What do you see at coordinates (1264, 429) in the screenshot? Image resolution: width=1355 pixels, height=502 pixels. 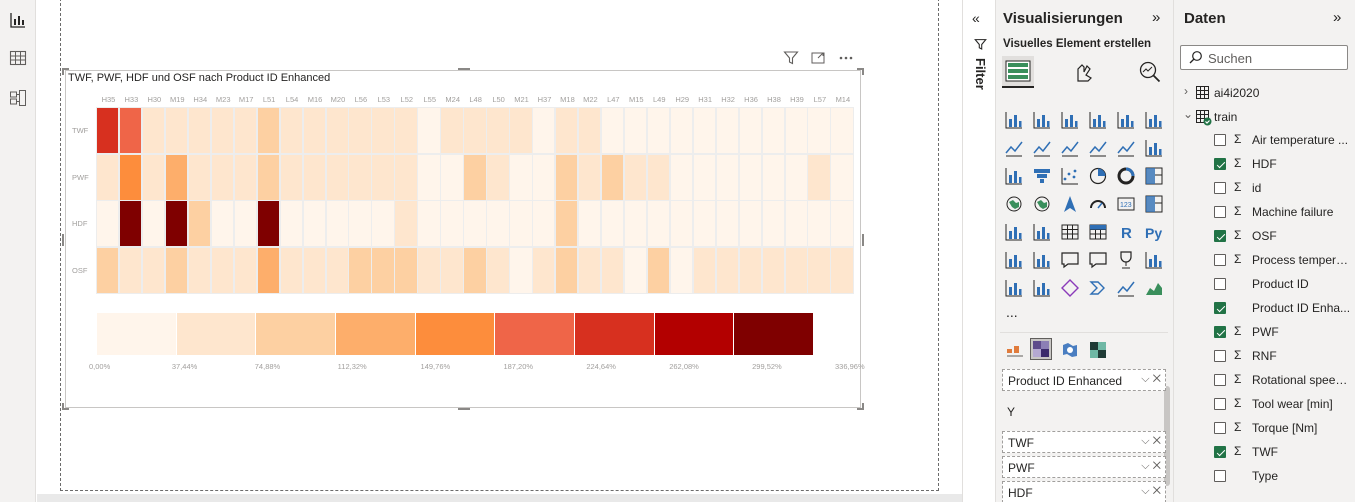 I see `field-item: Σ Torque [Nm]` at bounding box center [1264, 429].